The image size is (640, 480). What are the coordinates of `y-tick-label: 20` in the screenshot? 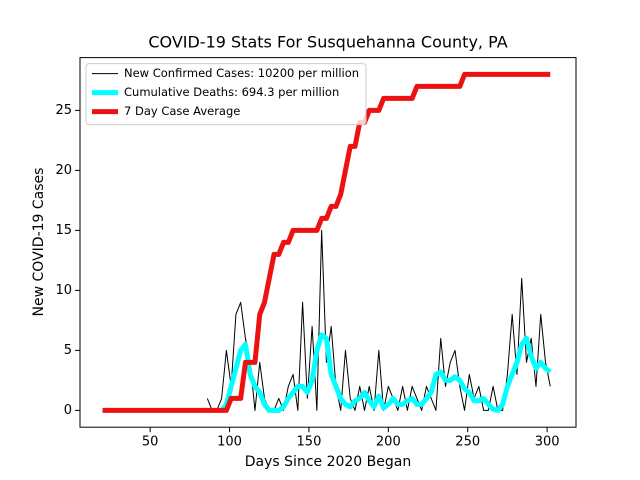 It's located at (63, 170).